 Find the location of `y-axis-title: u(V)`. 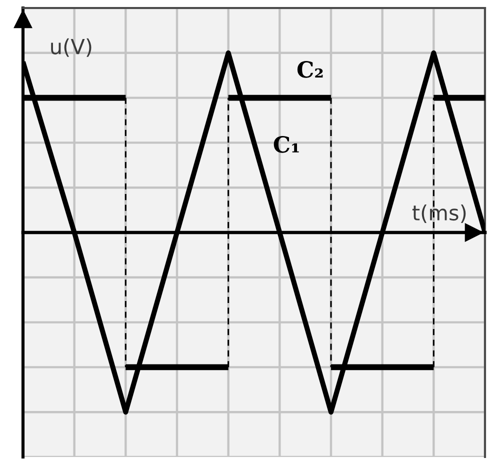

y-axis-title: u(V) is located at coordinates (71, 47).